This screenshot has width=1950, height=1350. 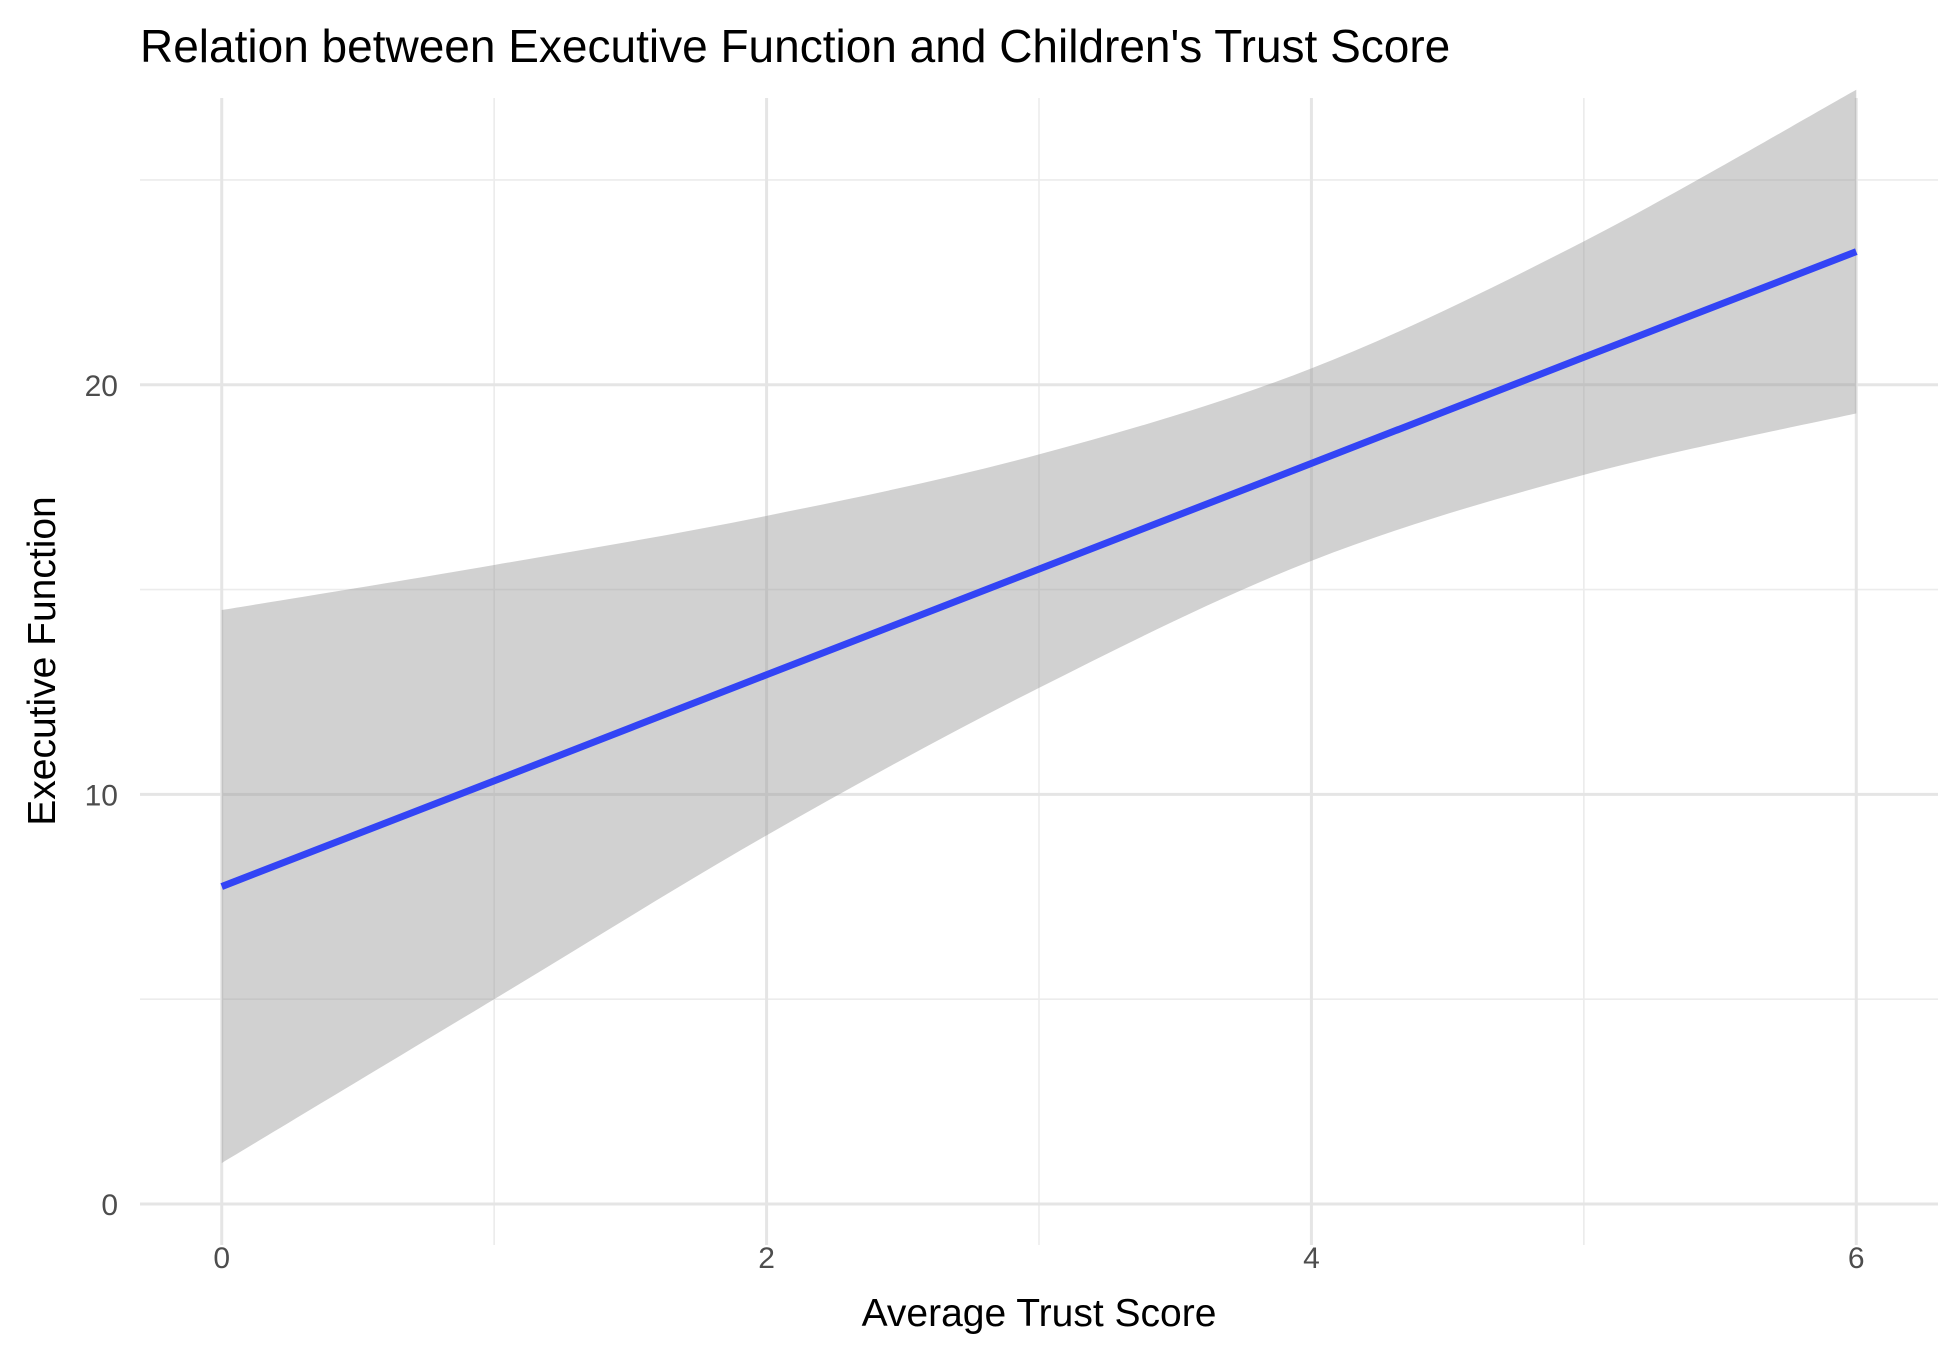 What do you see at coordinates (109, 1205) in the screenshot?
I see `y-tick-label-0: 0` at bounding box center [109, 1205].